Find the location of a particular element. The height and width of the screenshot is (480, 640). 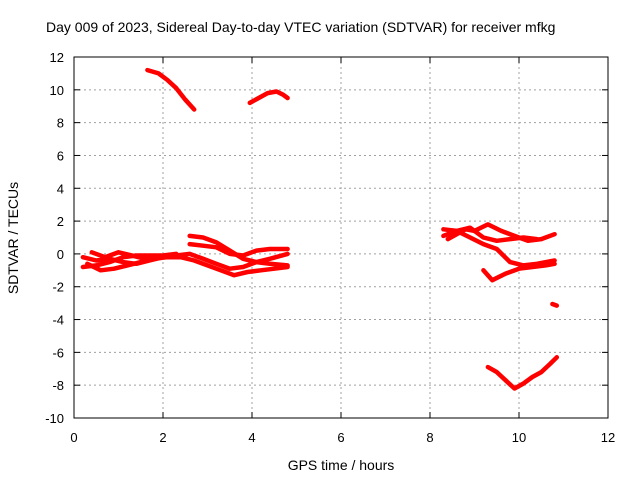

y-tick-label: -10 is located at coordinates (54, 418).